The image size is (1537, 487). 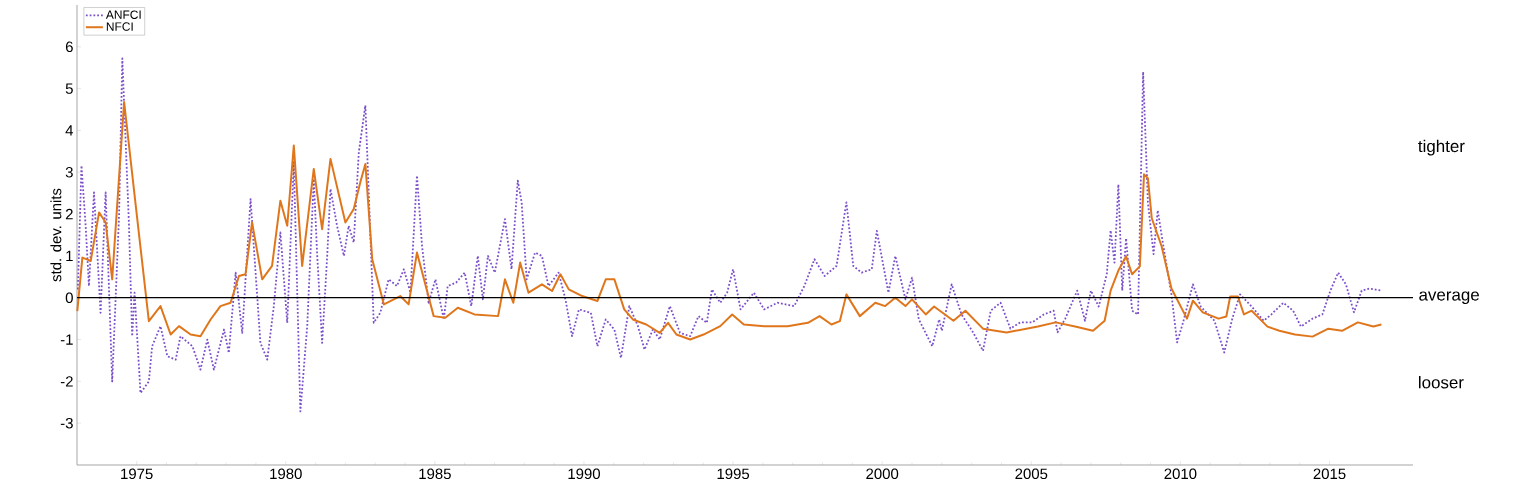 What do you see at coordinates (69, 172) in the screenshot?
I see `y-tick-label: 3` at bounding box center [69, 172].